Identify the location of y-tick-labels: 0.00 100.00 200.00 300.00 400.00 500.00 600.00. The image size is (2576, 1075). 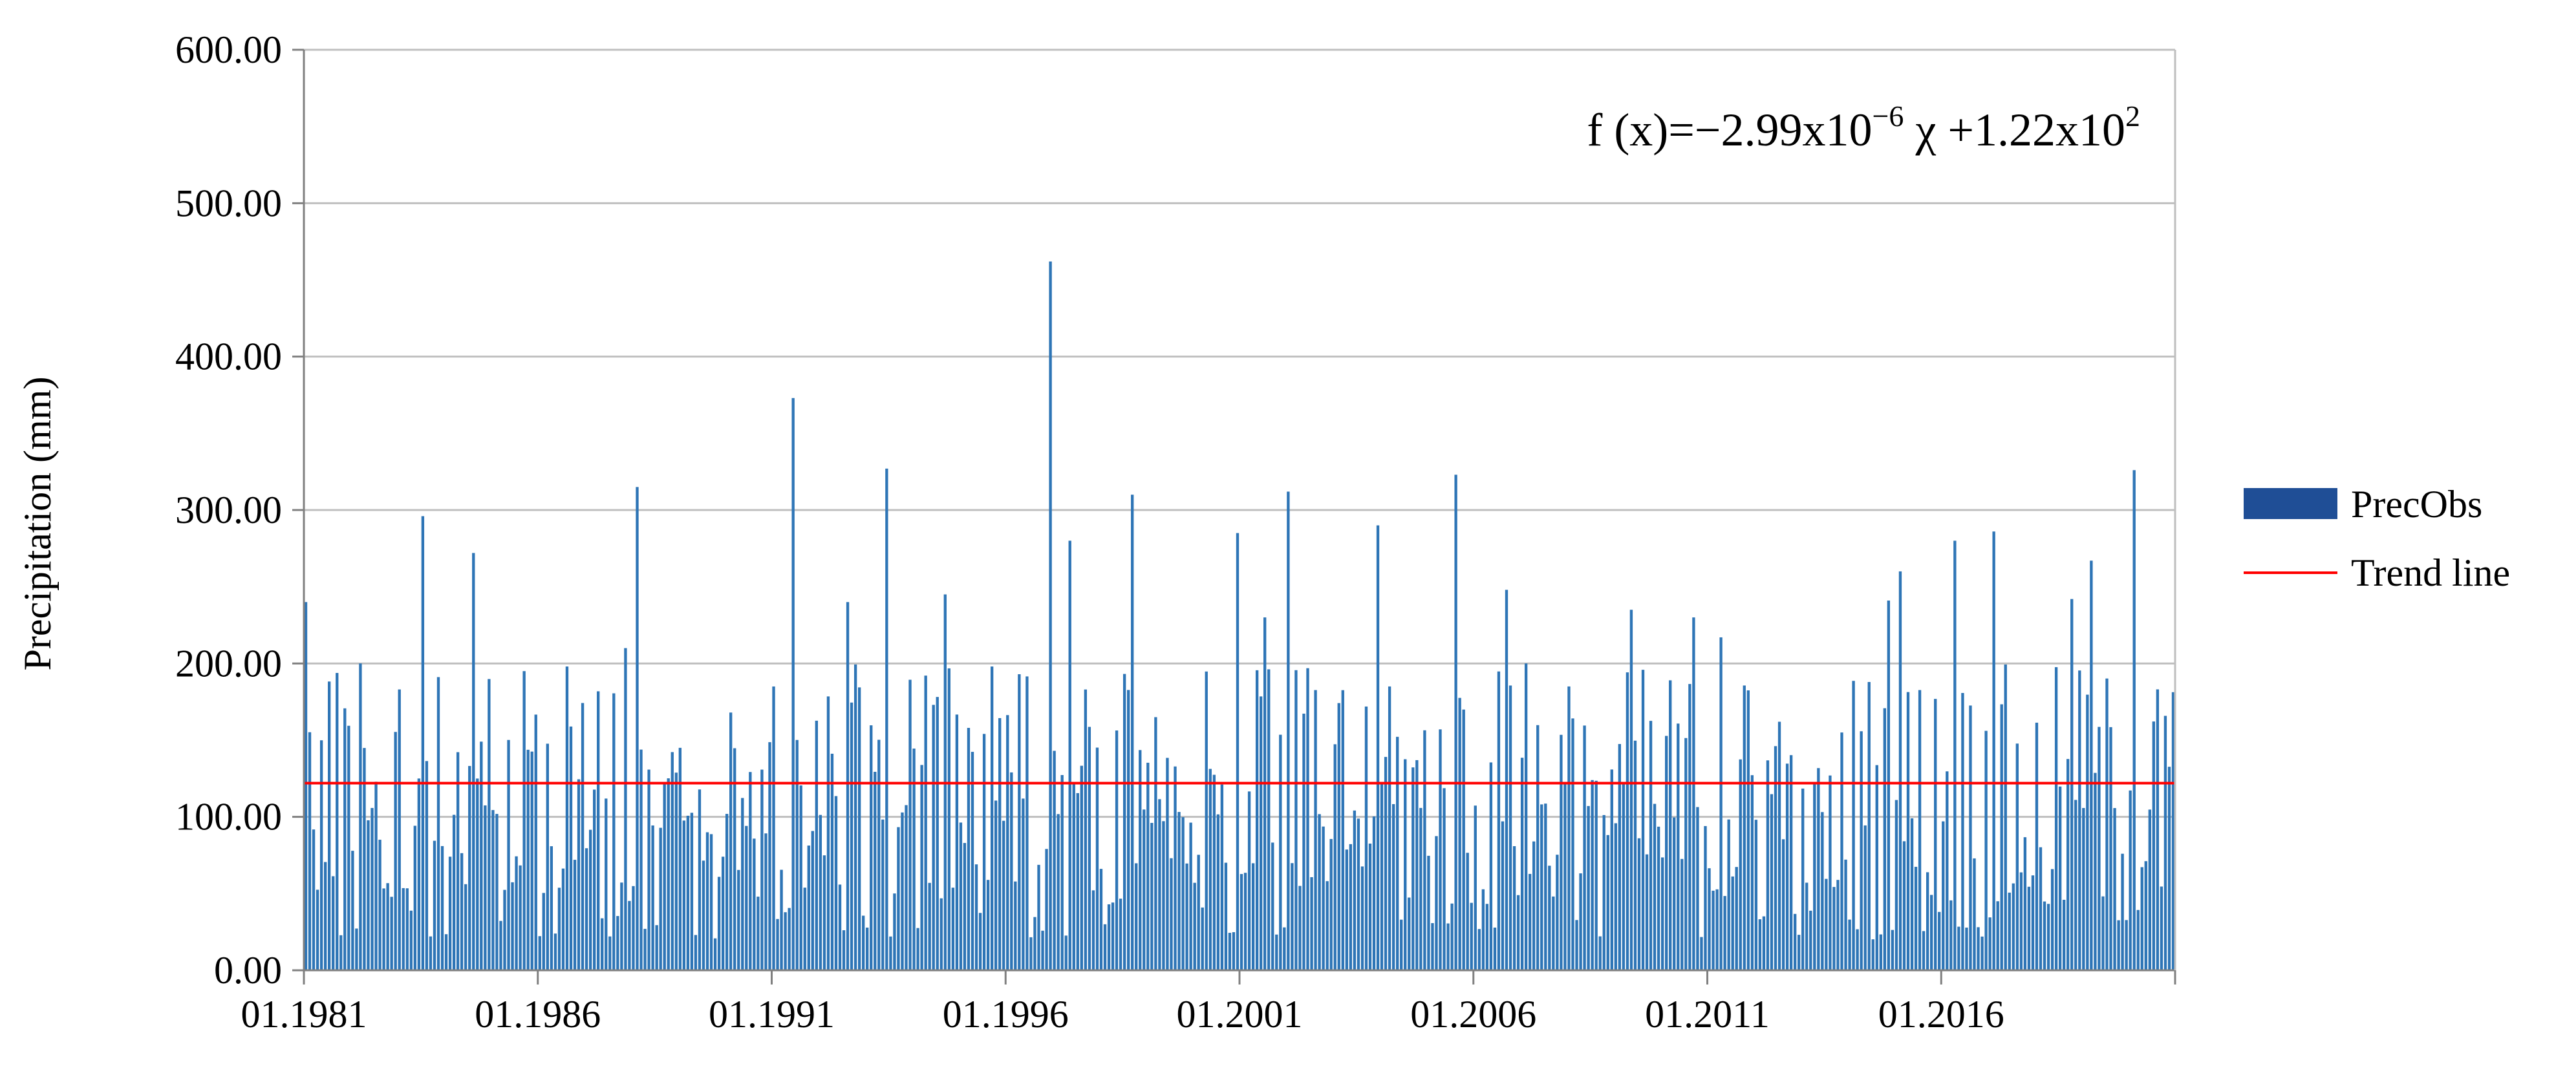
(228, 510).